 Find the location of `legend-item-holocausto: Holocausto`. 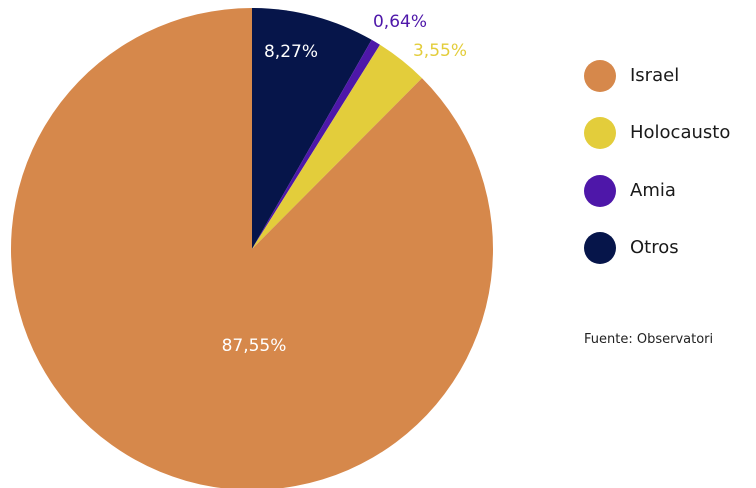

legend-item-holocausto: Holocausto is located at coordinates (670, 134).